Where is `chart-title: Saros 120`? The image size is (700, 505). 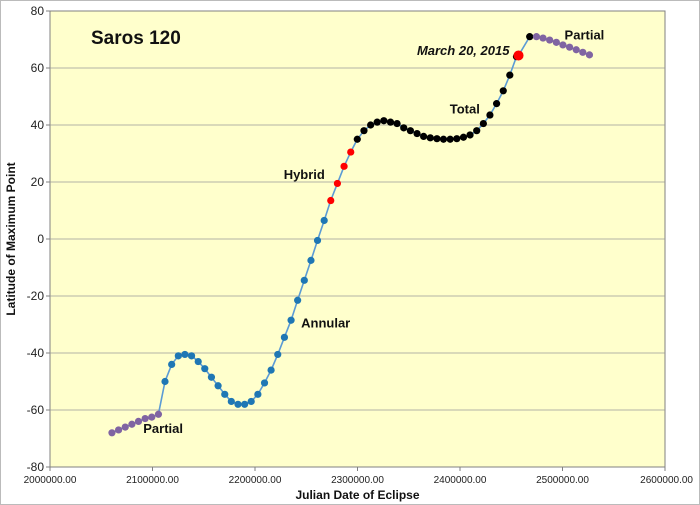 chart-title: Saros 120 is located at coordinates (136, 38).